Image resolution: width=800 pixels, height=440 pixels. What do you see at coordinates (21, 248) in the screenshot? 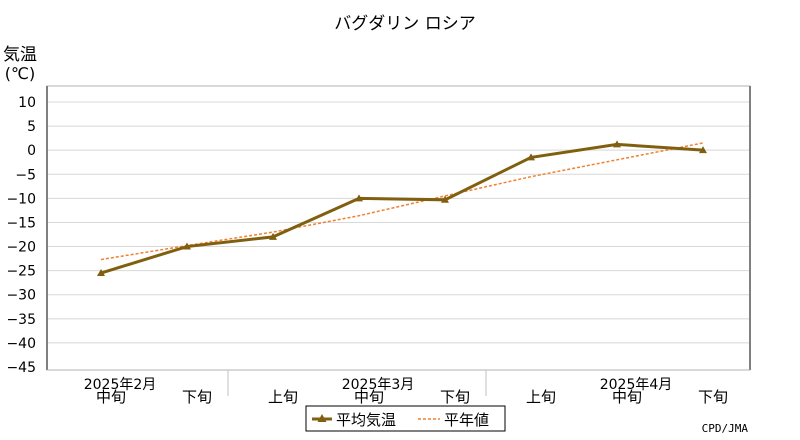
I see `y-tick-label: −20` at bounding box center [21, 248].